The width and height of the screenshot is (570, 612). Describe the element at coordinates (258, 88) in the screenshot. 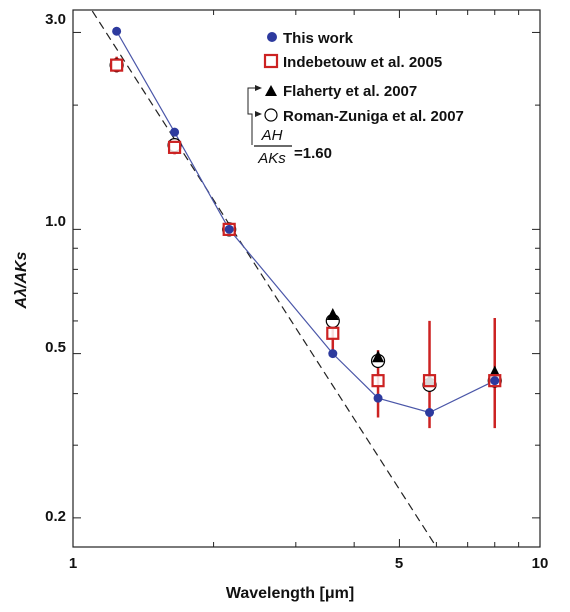

I see `legend-bracket-arrowhead` at that location.